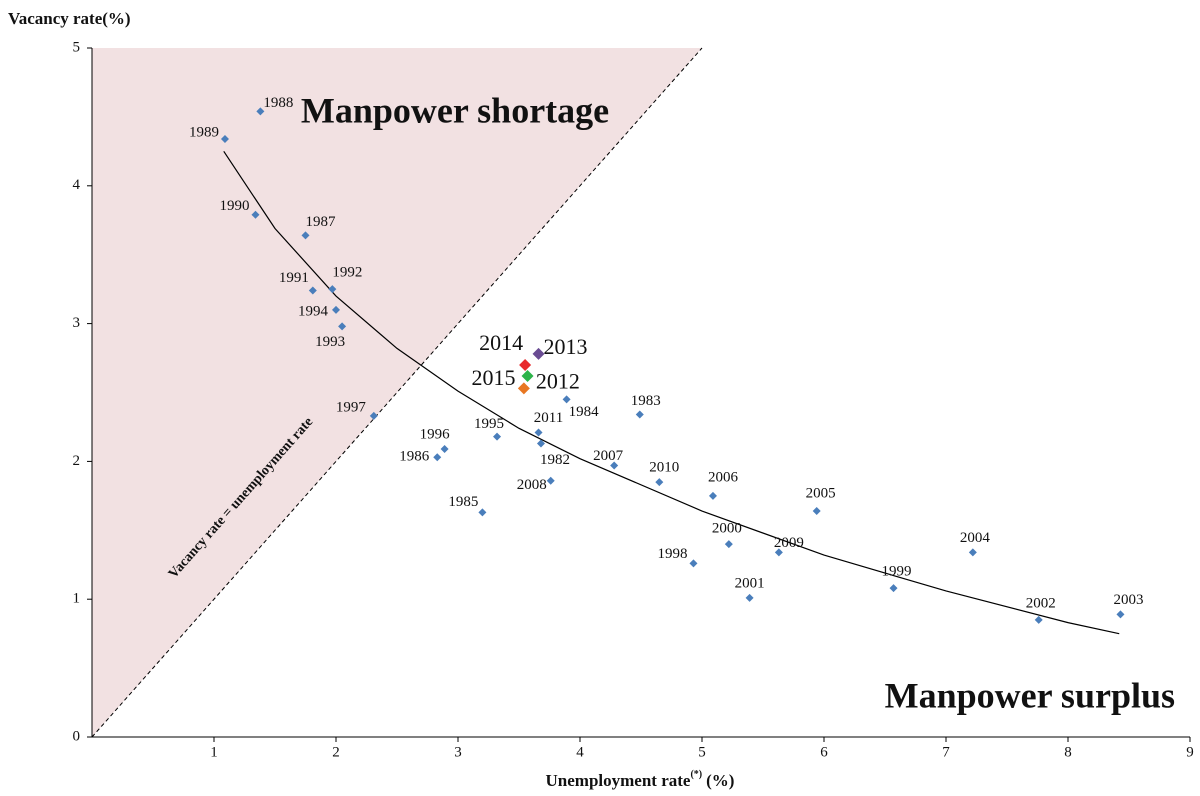  What do you see at coordinates (455, 110) in the screenshot?
I see `shortage-label: Manpower shortage` at bounding box center [455, 110].